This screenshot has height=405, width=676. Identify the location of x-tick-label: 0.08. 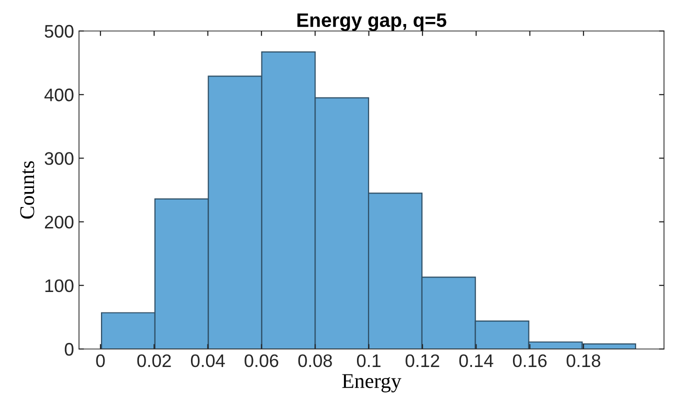
(315, 361).